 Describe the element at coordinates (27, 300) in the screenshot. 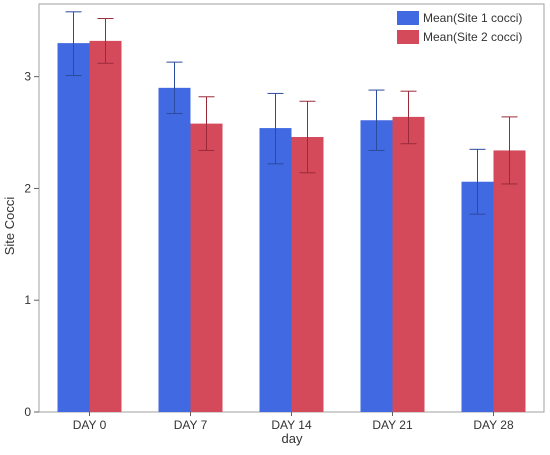

I see `y-tick-label: 1` at that location.